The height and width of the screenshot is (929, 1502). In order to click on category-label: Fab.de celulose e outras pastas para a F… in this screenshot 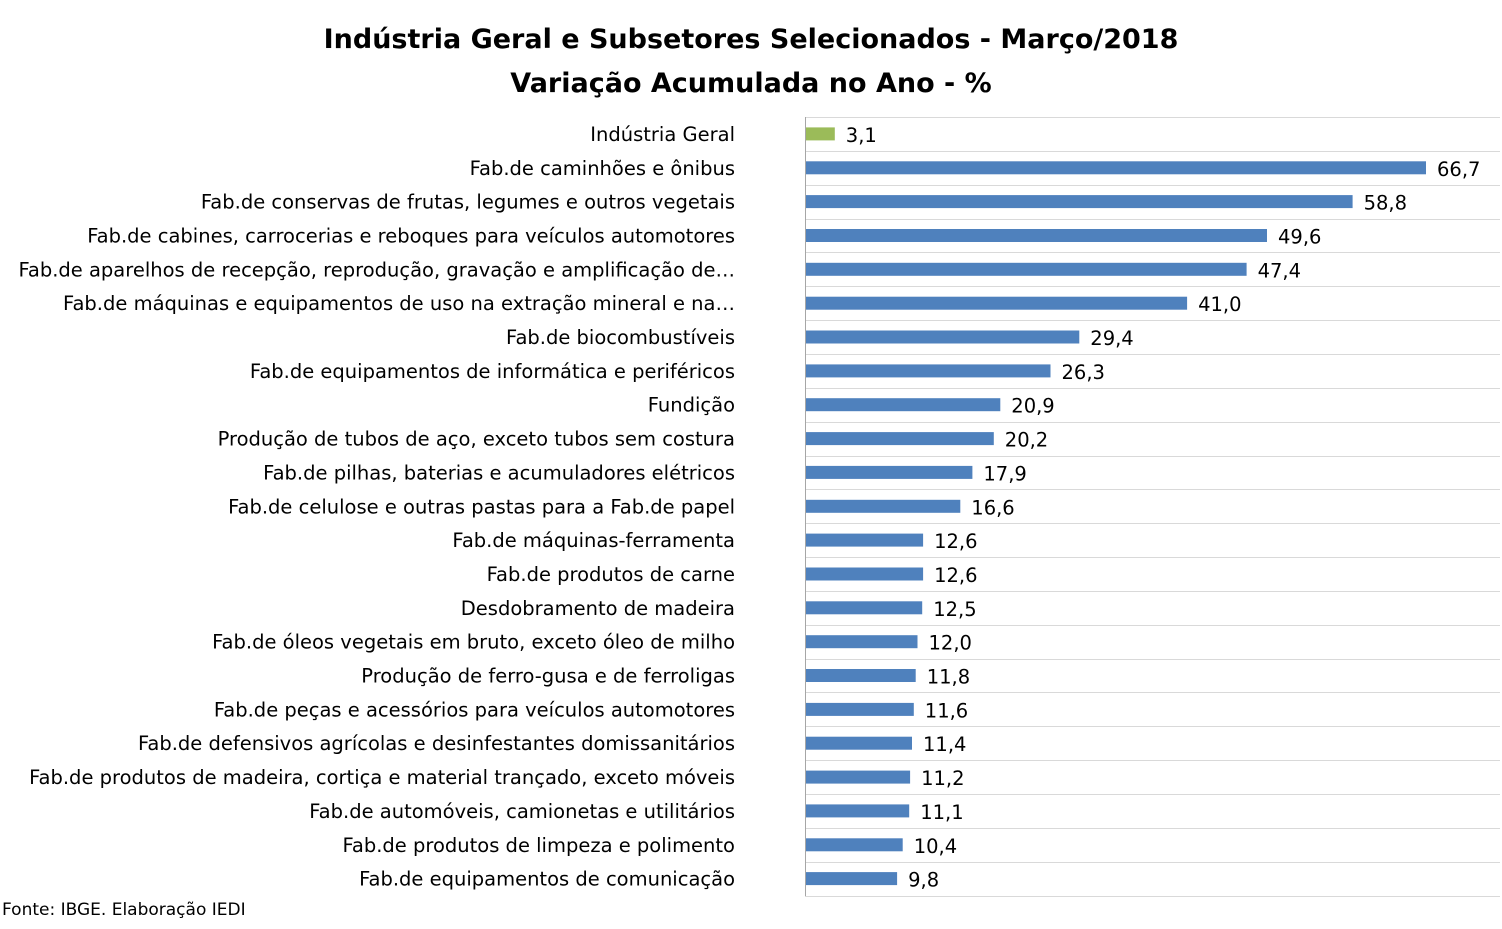, I will do `click(481, 506)`.